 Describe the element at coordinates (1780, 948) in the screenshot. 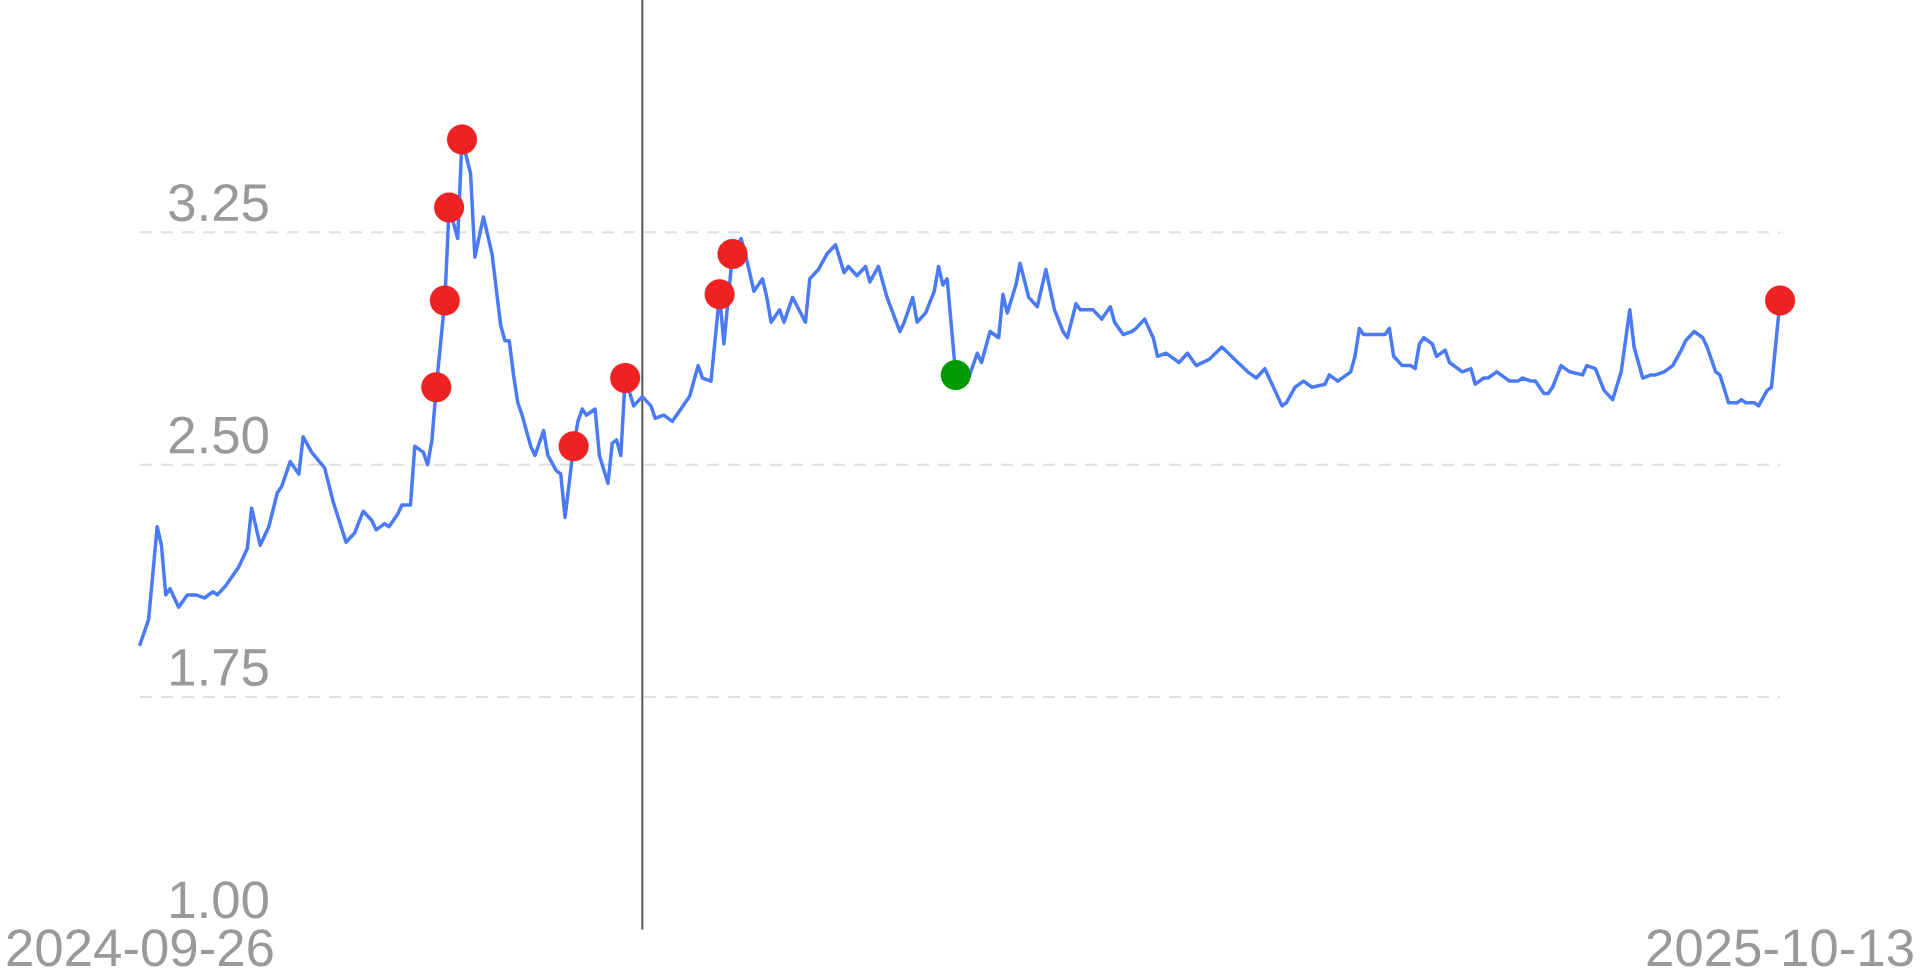

I see `x-tick-label: 2025-10-13` at that location.